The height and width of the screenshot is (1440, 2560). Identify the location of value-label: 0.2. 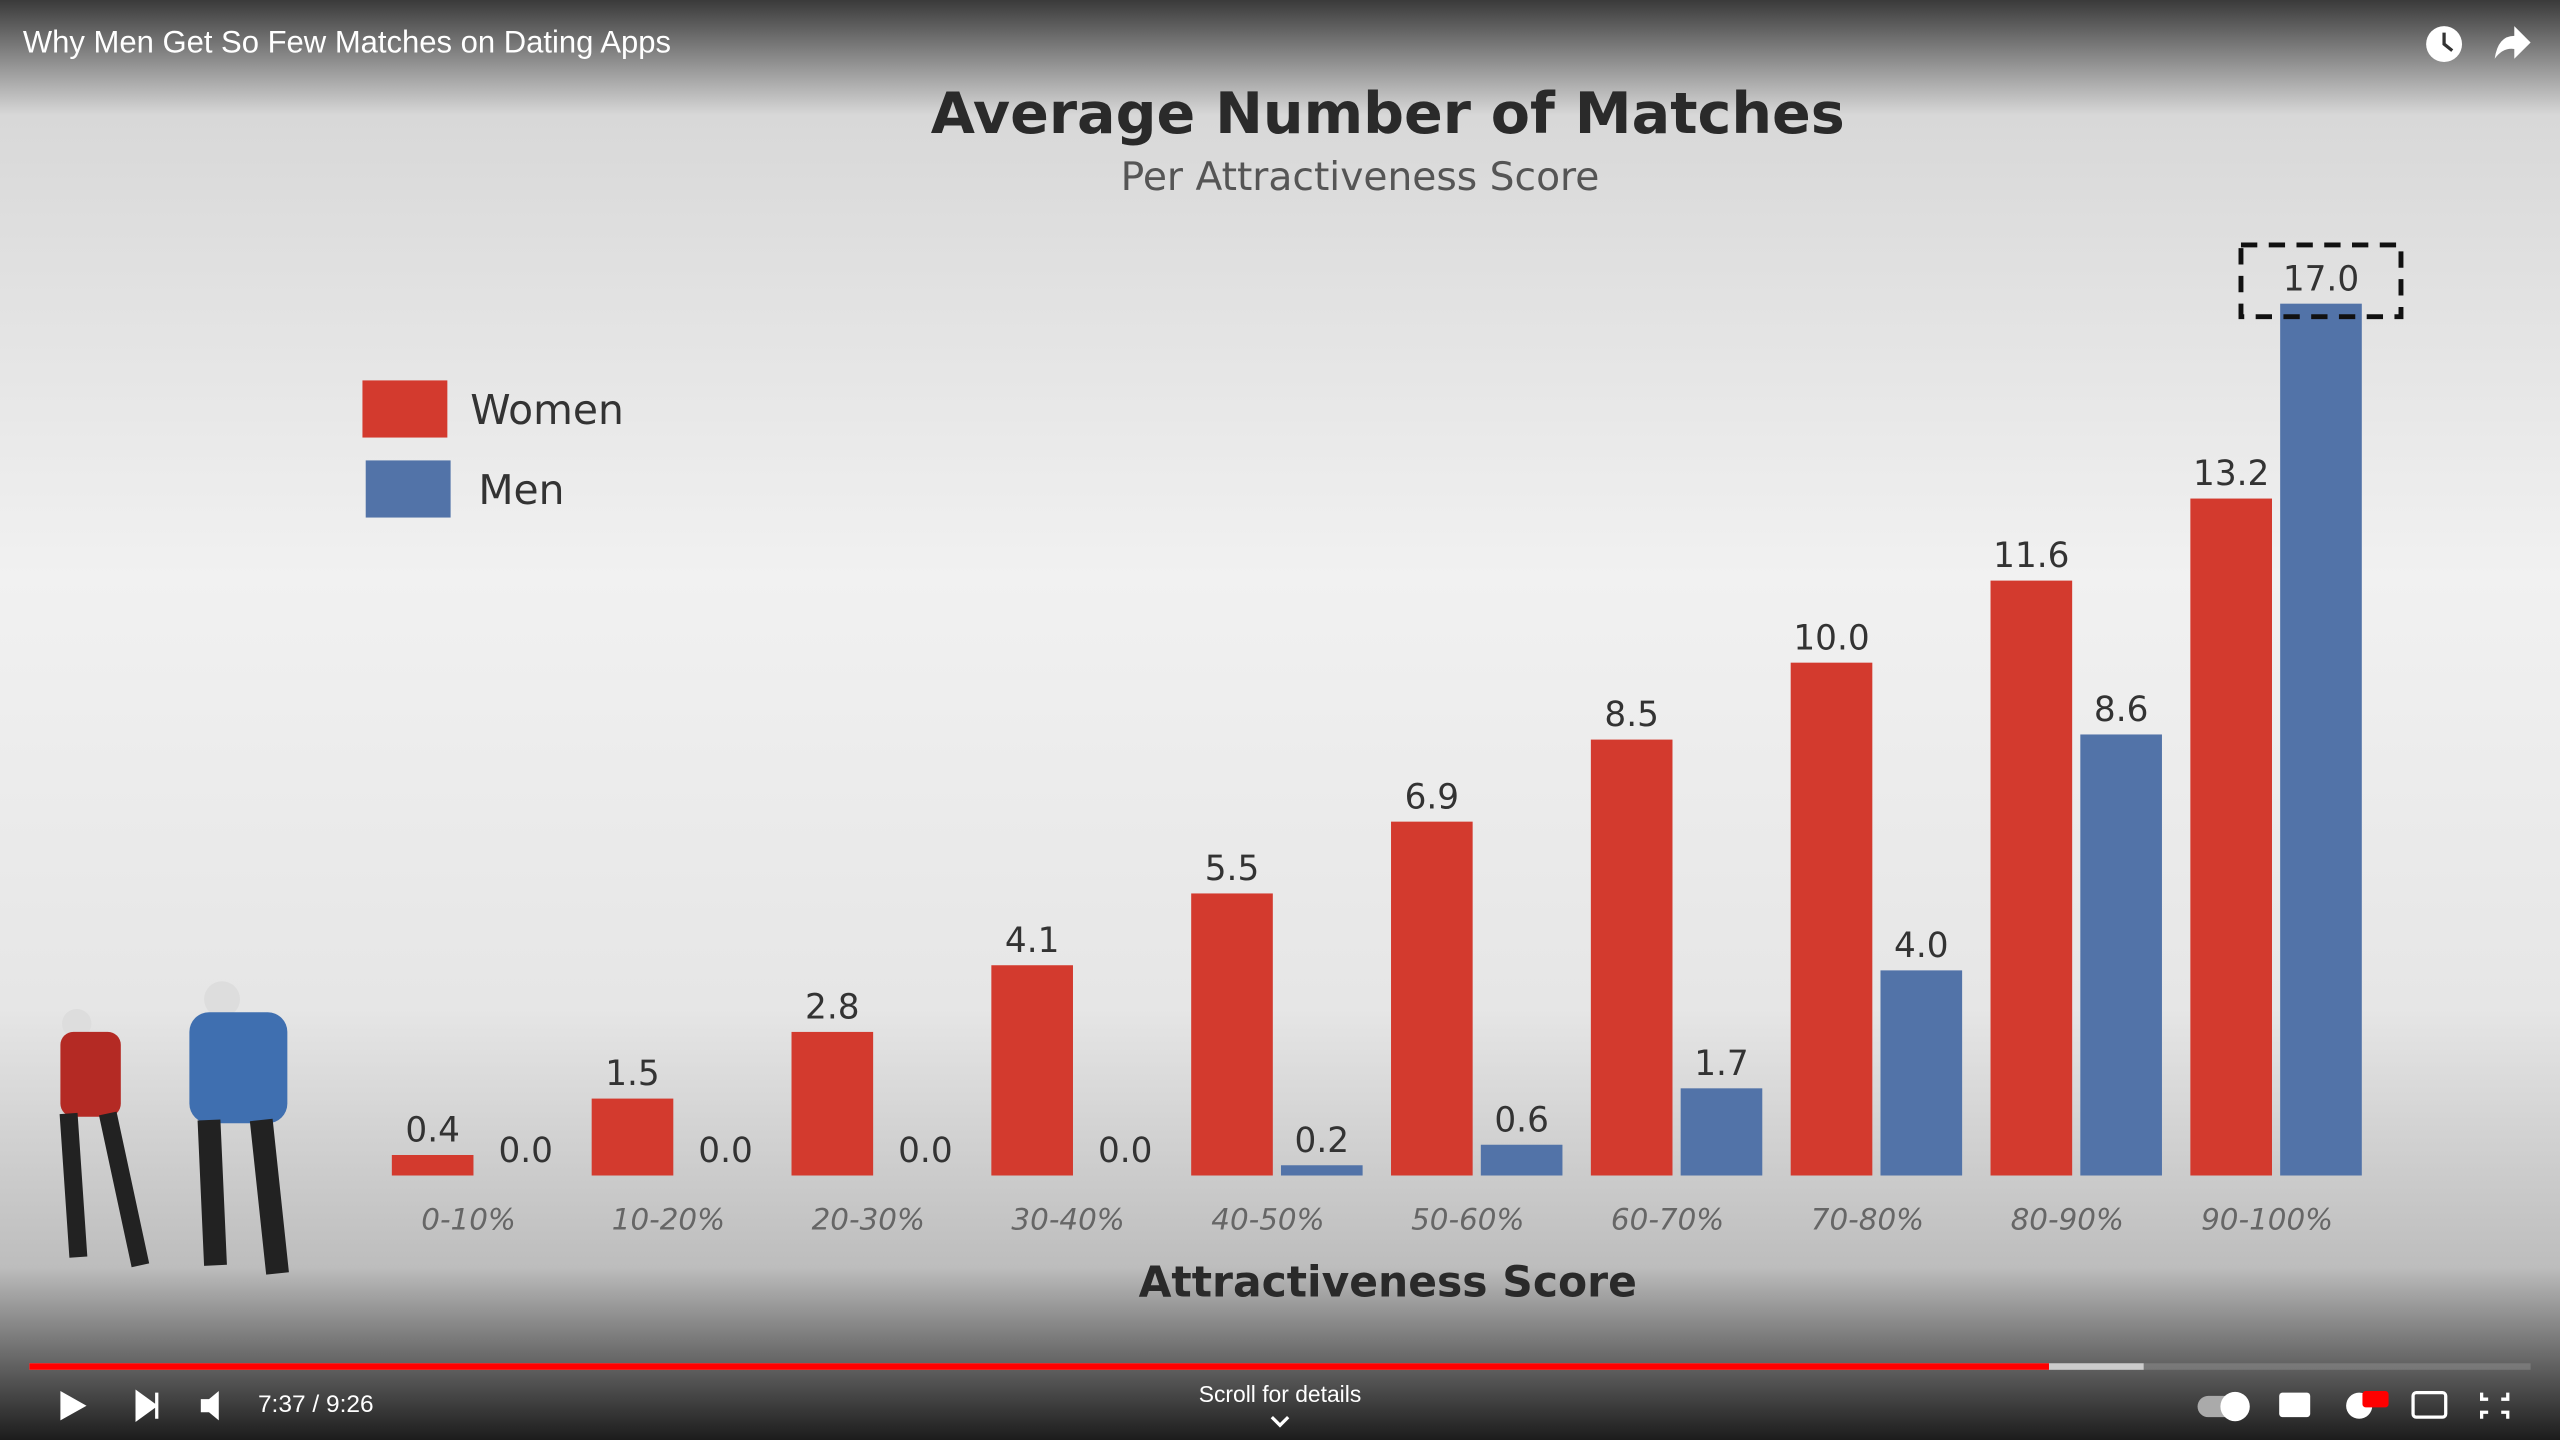
(1322, 1141).